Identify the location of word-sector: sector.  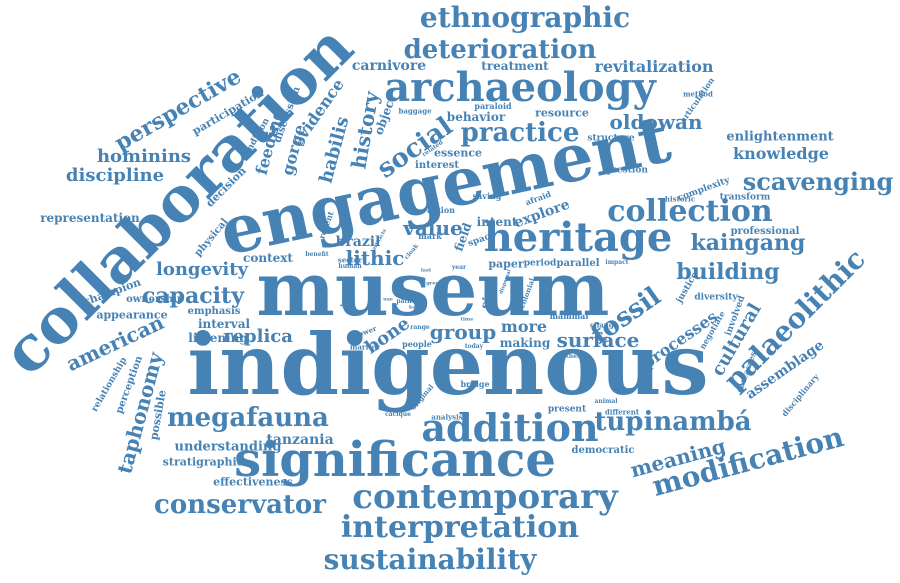
(350, 260).